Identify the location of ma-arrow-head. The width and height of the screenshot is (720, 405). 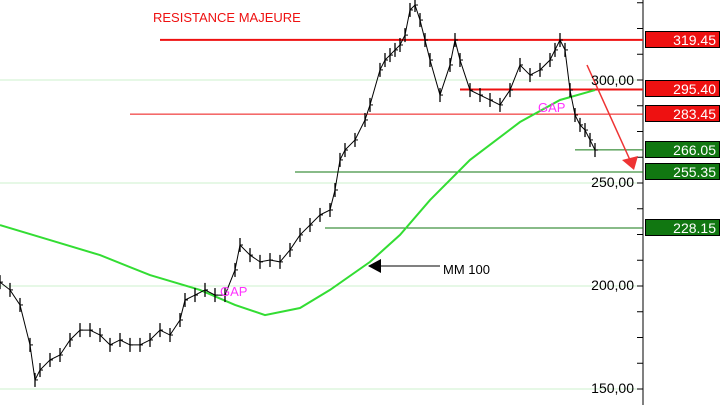
(374, 266).